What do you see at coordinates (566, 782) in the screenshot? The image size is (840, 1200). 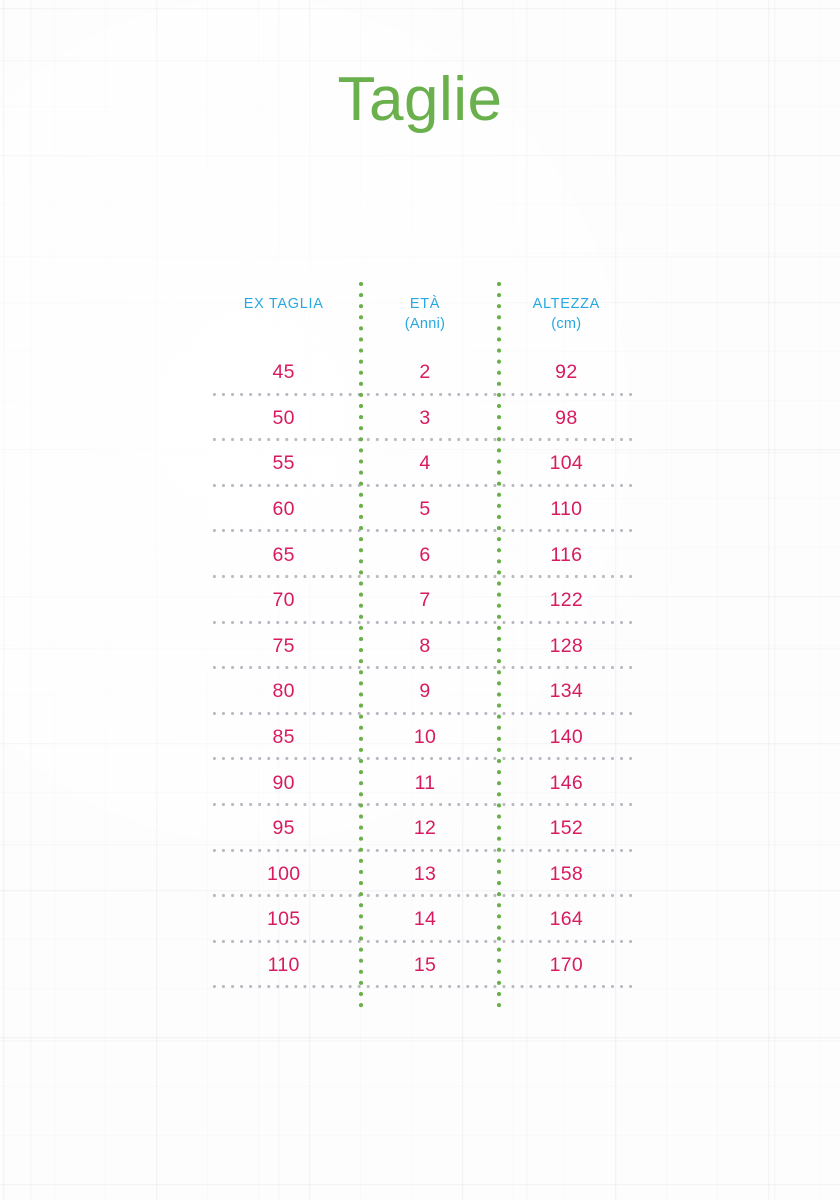 I see `cell-altezza: 146` at bounding box center [566, 782].